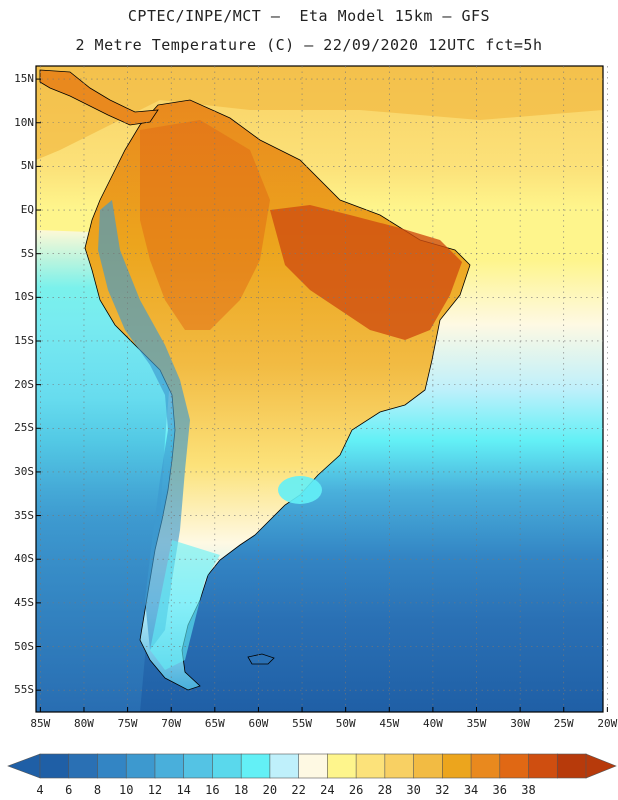  What do you see at coordinates (442, 790) in the screenshot?
I see `colorbar-label: 32` at bounding box center [442, 790].